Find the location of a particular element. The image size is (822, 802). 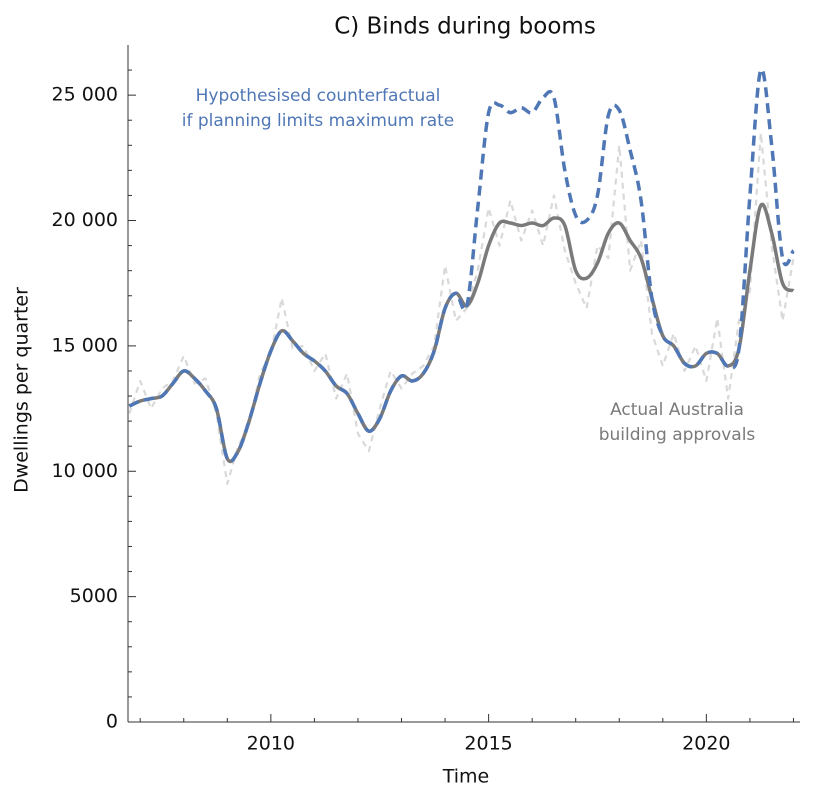

y-tick-label: 10 000 is located at coordinates (85, 471).